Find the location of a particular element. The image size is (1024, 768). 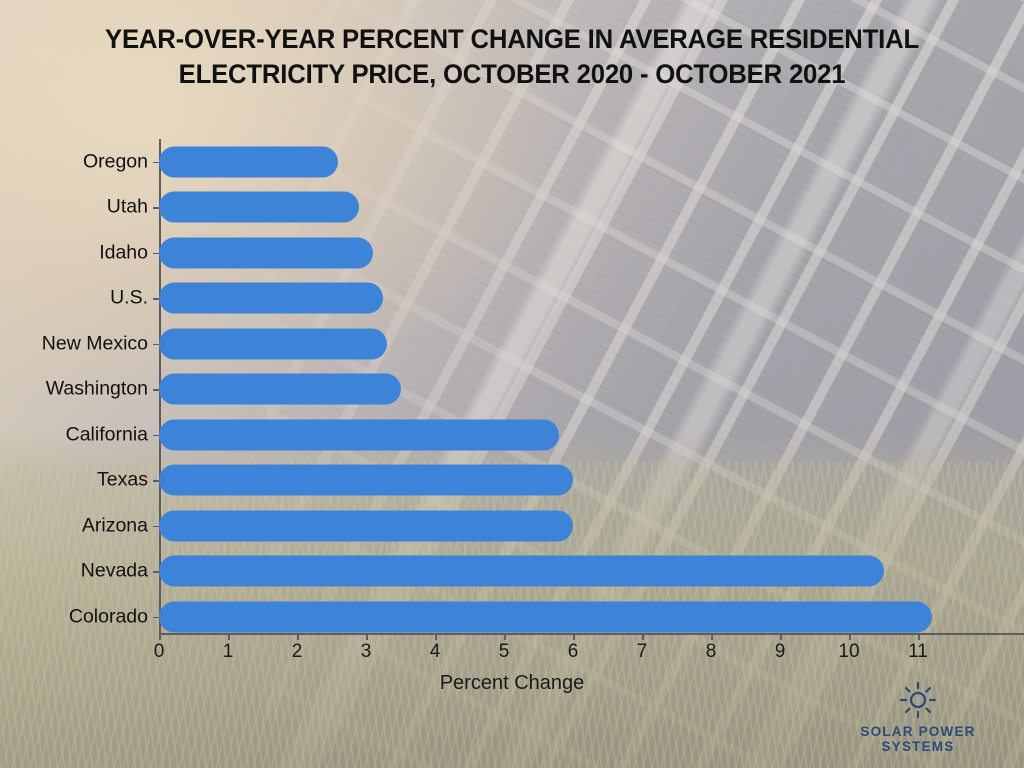

y-axis-tick-label: Washington is located at coordinates (96, 388).